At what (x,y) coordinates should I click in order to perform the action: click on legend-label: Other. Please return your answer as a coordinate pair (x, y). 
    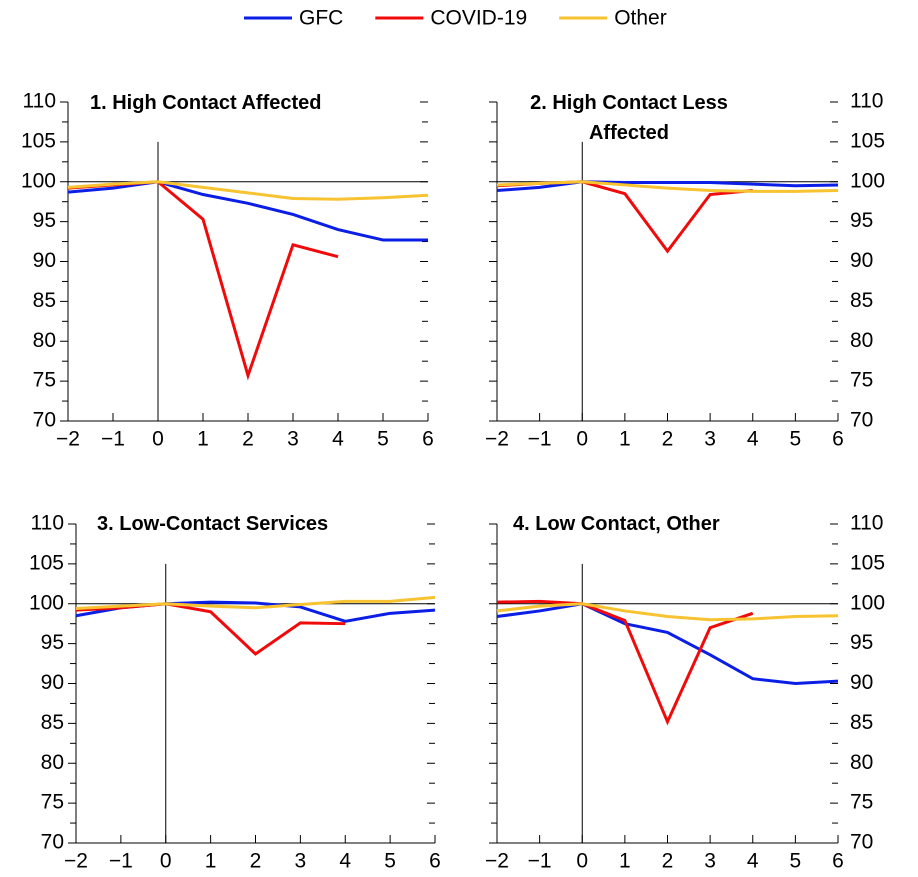
    Looking at the image, I should click on (640, 18).